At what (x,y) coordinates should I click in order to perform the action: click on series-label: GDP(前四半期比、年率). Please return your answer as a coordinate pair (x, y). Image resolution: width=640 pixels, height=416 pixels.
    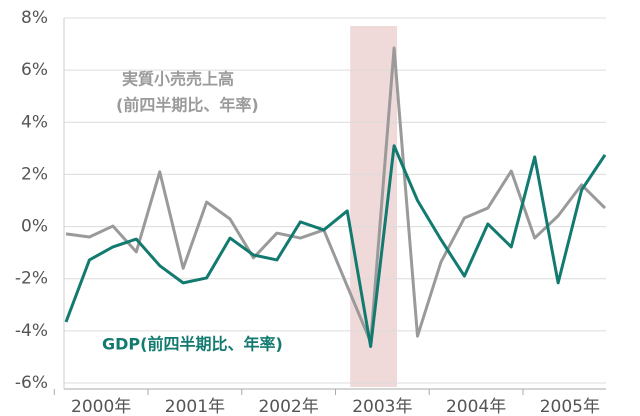
    Looking at the image, I should click on (192, 344).